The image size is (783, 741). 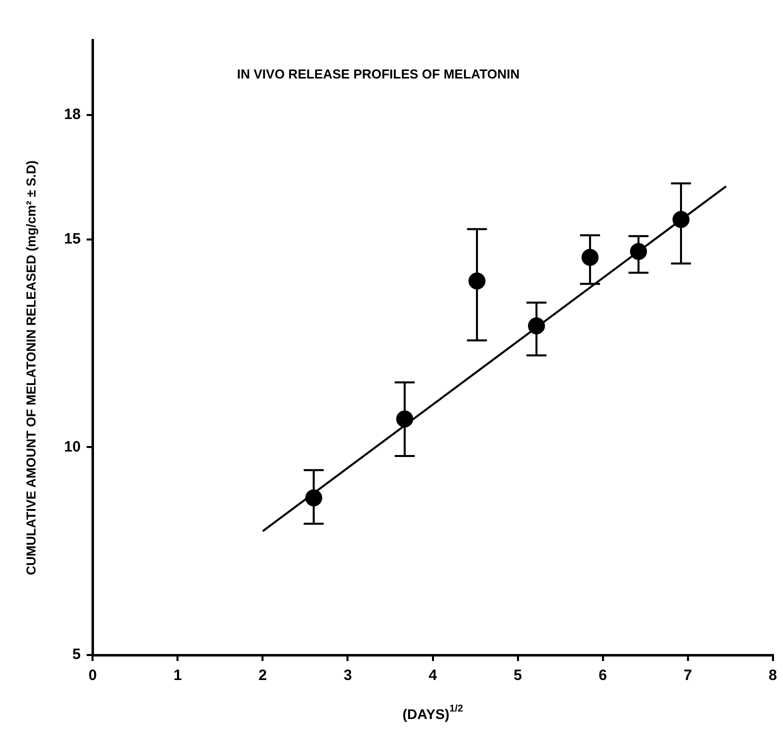 I want to click on x-tick-label: 0, so click(x=92, y=675).